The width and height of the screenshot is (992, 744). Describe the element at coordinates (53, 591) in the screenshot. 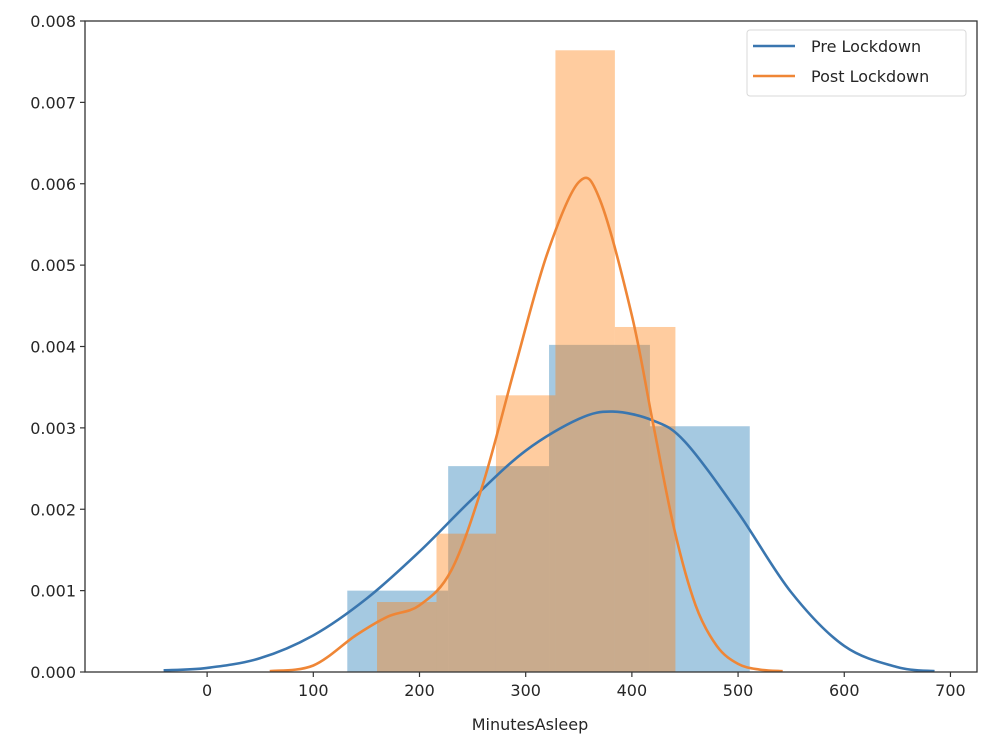

I see `y-tick-label: 0.001` at that location.